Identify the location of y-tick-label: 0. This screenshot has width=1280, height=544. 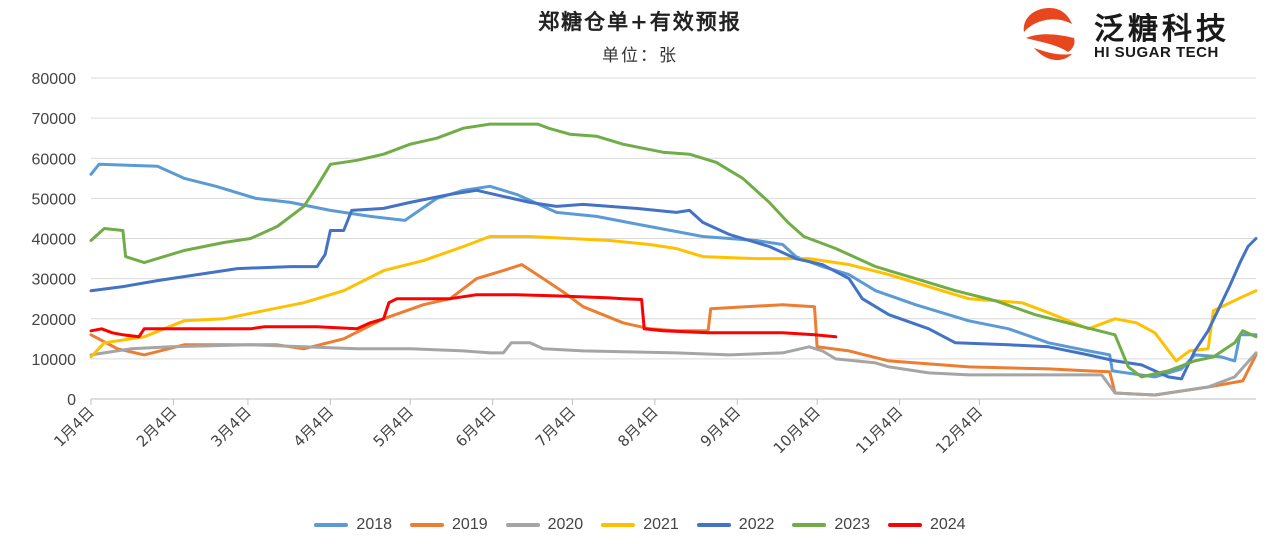
(71, 400).